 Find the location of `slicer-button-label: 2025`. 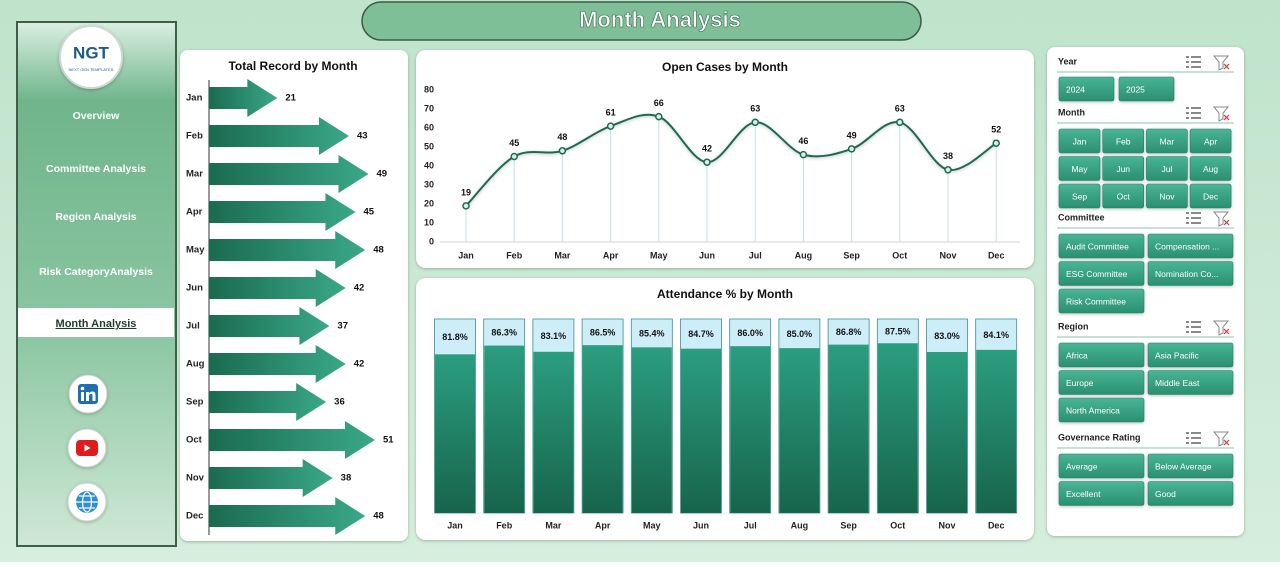

slicer-button-label: 2025 is located at coordinates (1135, 89).